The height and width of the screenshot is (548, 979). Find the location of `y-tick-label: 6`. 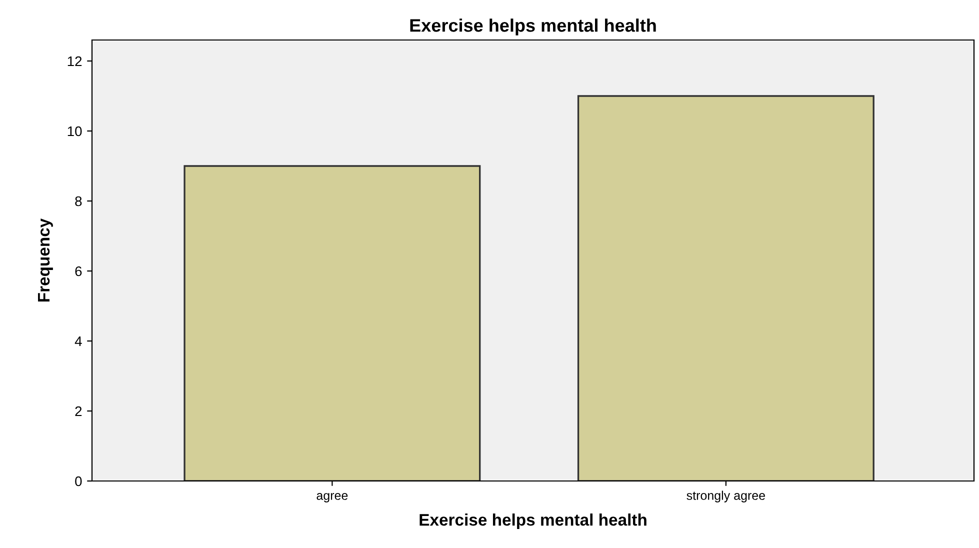

y-tick-label: 6 is located at coordinates (78, 271).